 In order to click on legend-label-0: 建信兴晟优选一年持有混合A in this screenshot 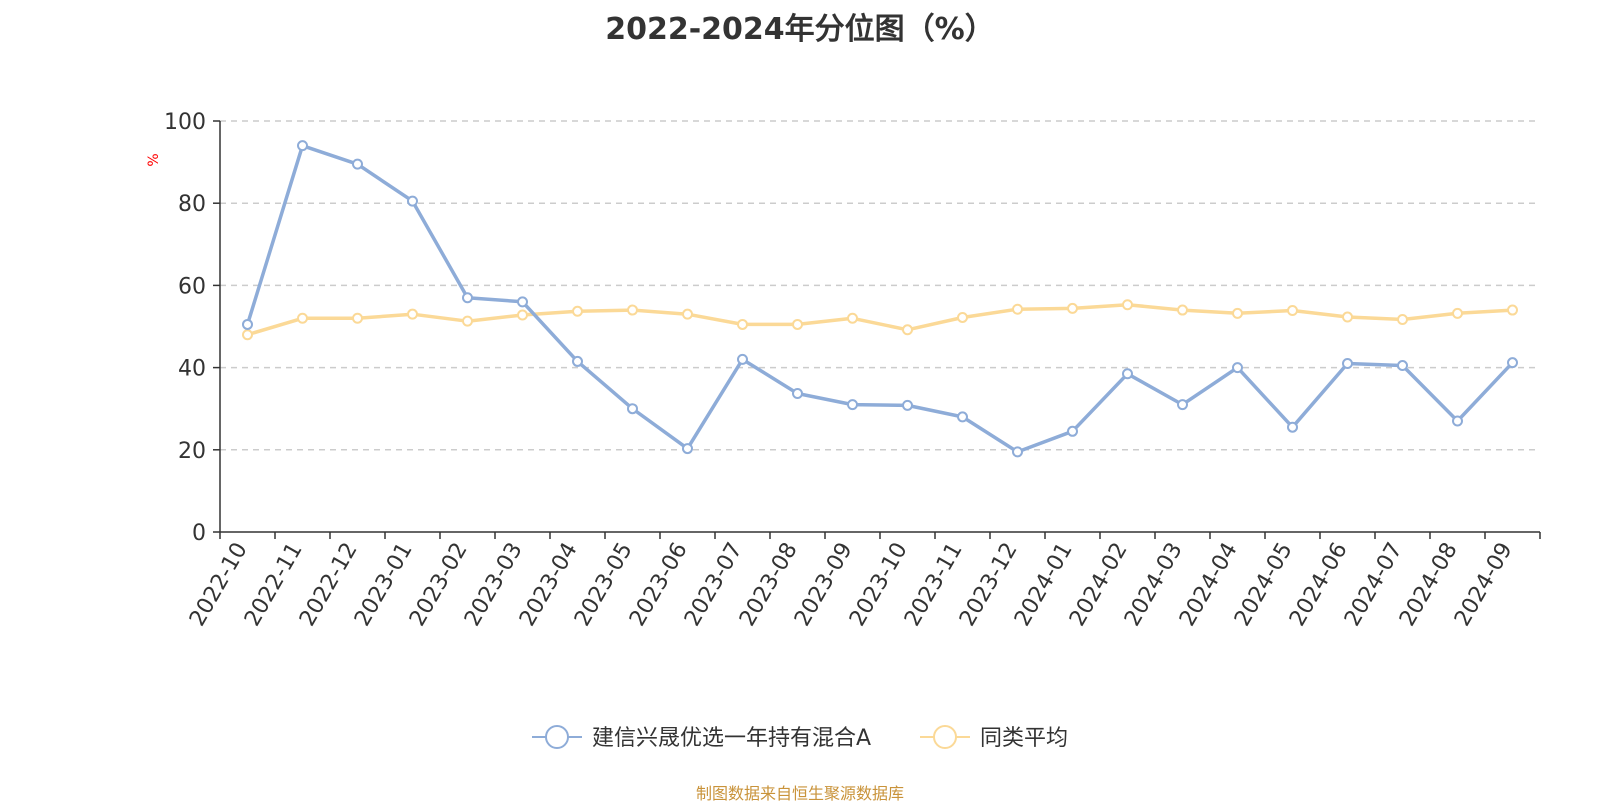, I will do `click(731, 738)`.